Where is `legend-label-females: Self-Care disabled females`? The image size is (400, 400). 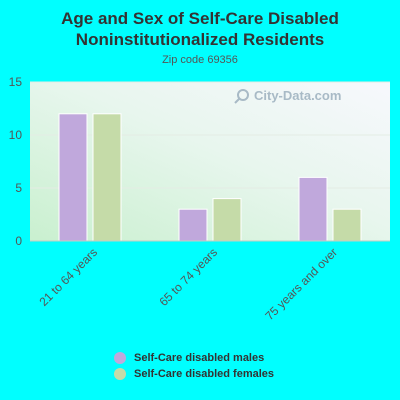
legend-label-females: Self-Care disabled females is located at coordinates (204, 374).